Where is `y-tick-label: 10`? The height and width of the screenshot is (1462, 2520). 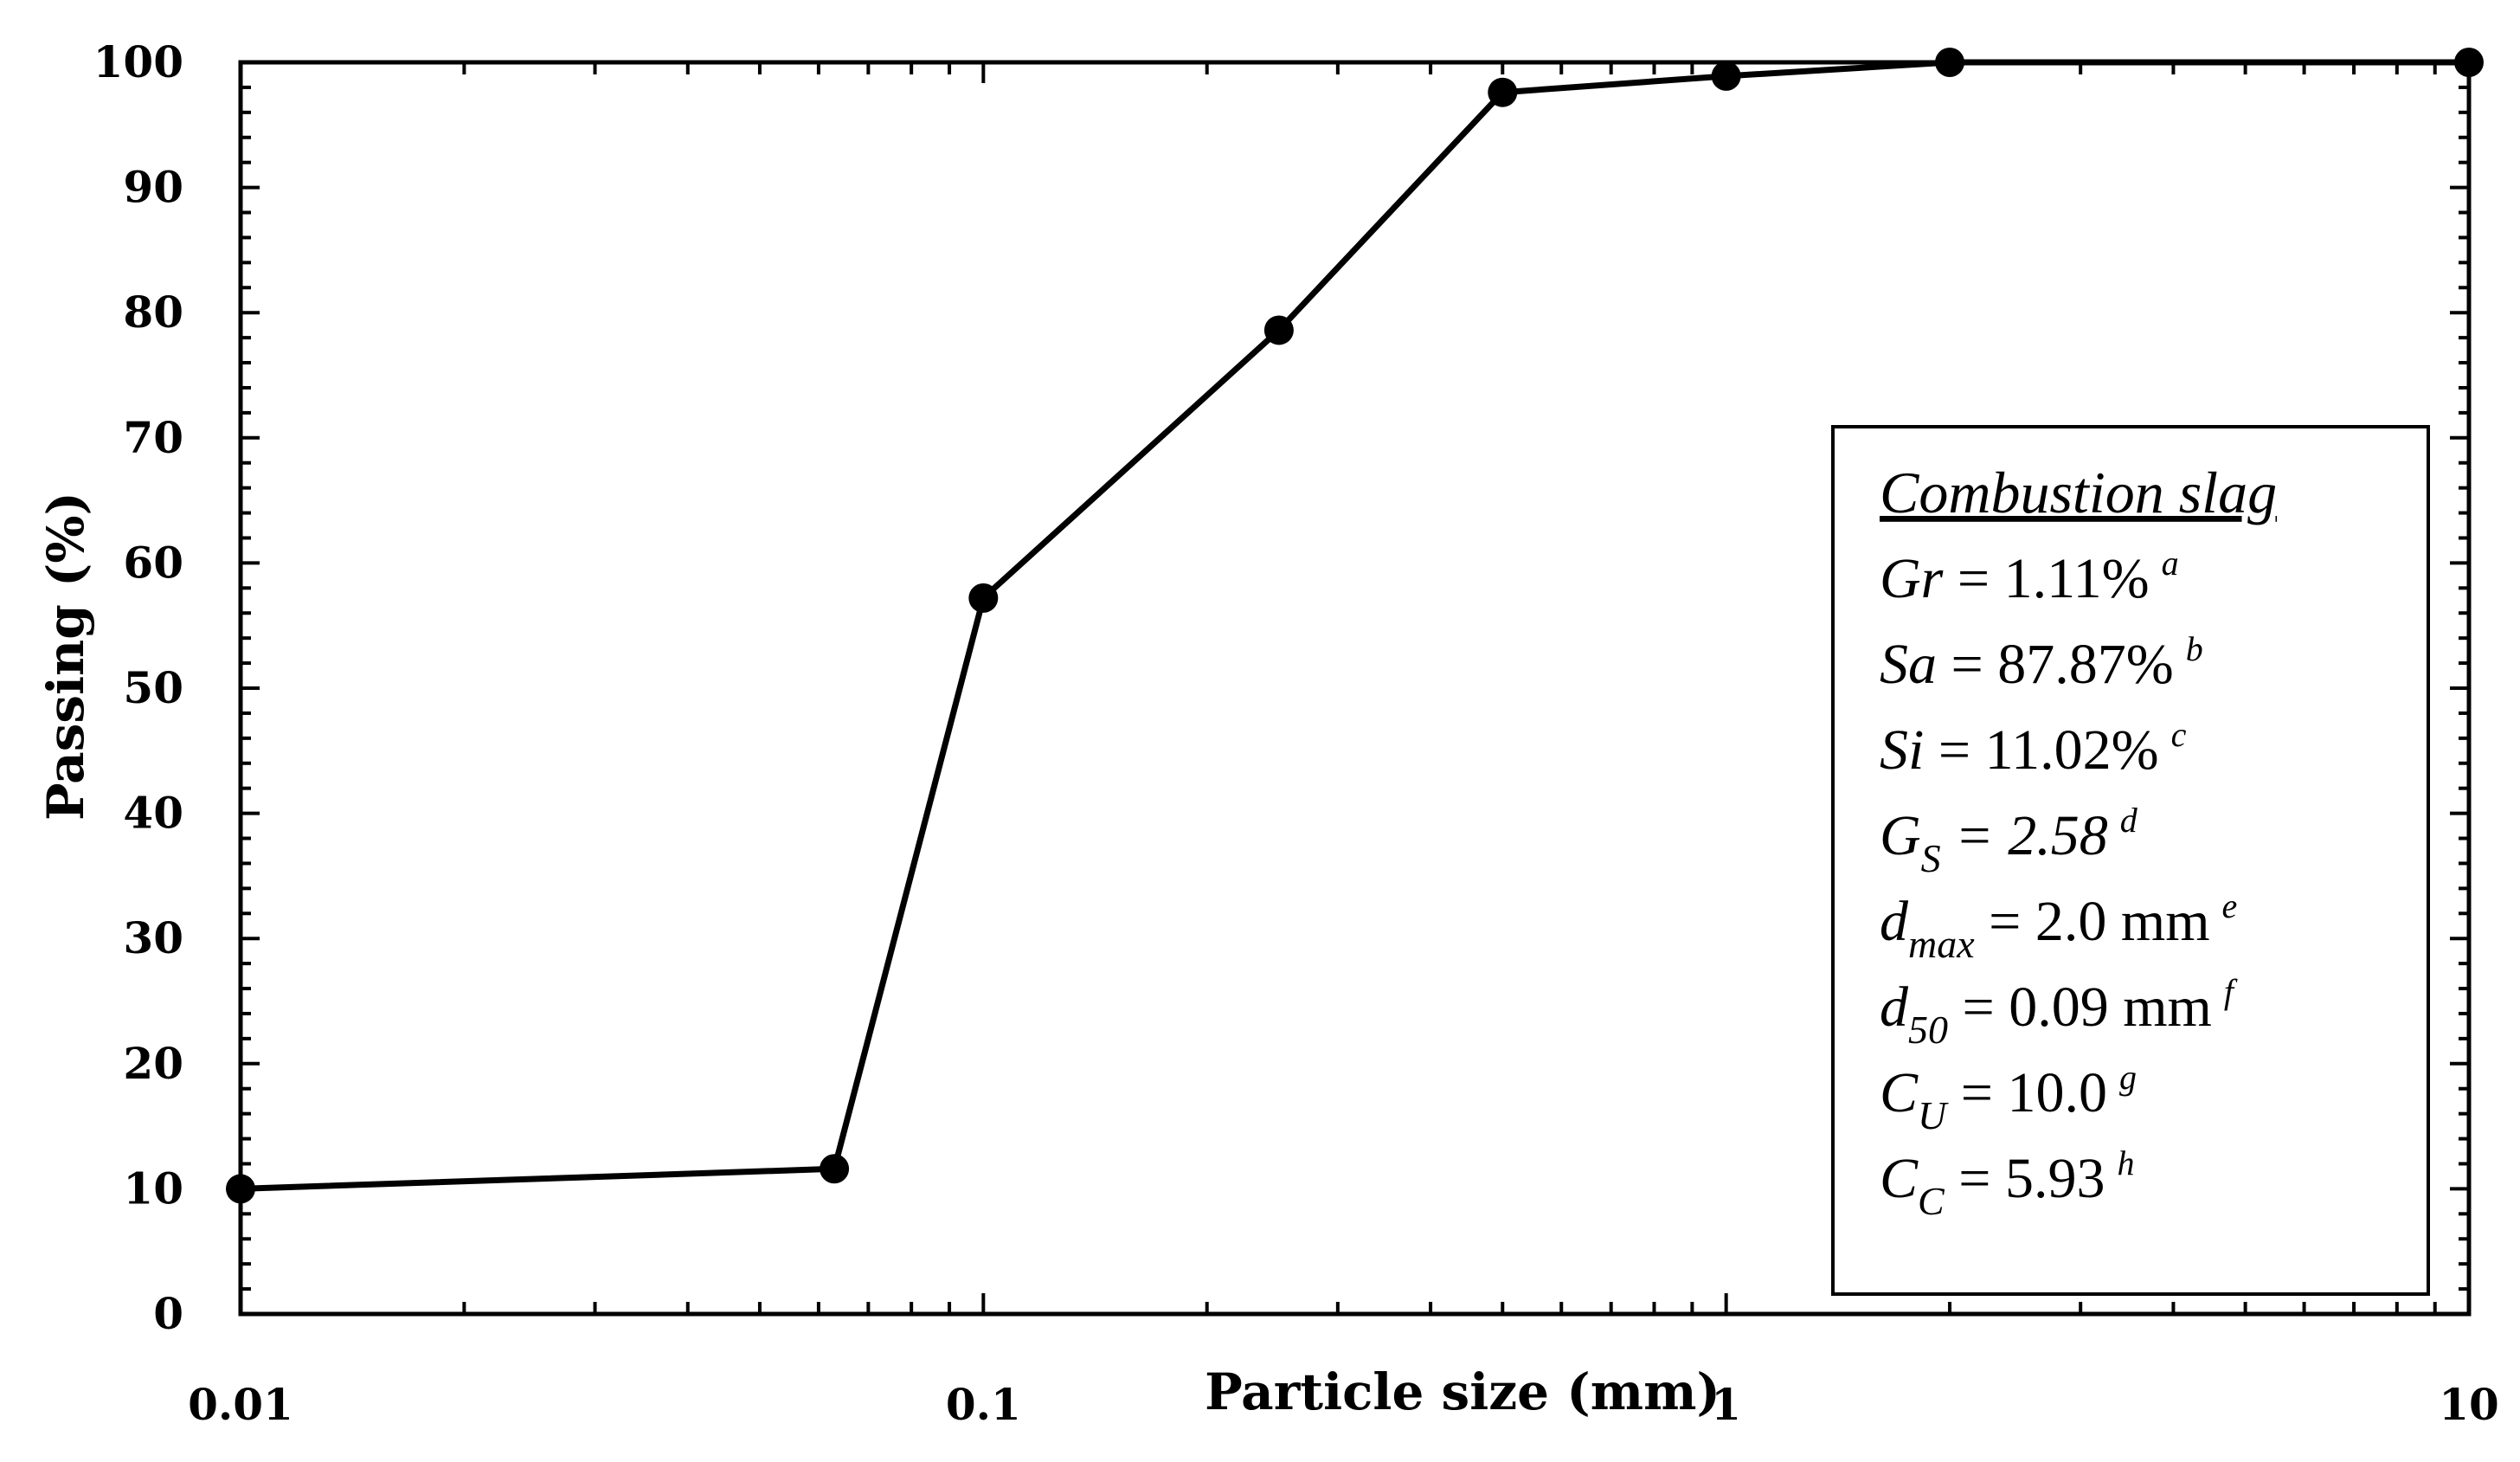 y-tick-label: 10 is located at coordinates (153, 1188).